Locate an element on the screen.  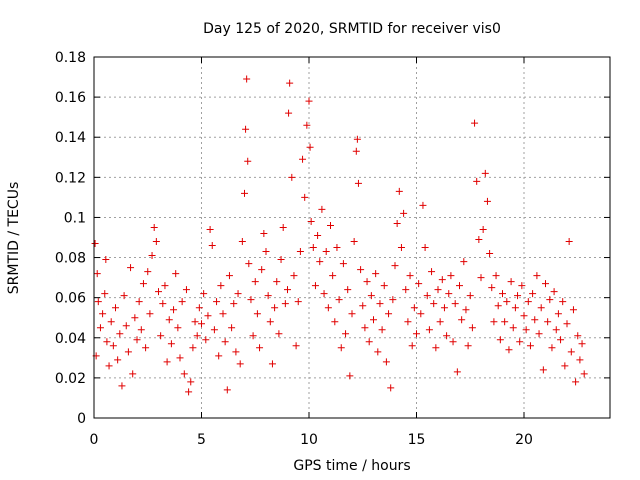
x-tick-label: 5 is located at coordinates (201, 440).